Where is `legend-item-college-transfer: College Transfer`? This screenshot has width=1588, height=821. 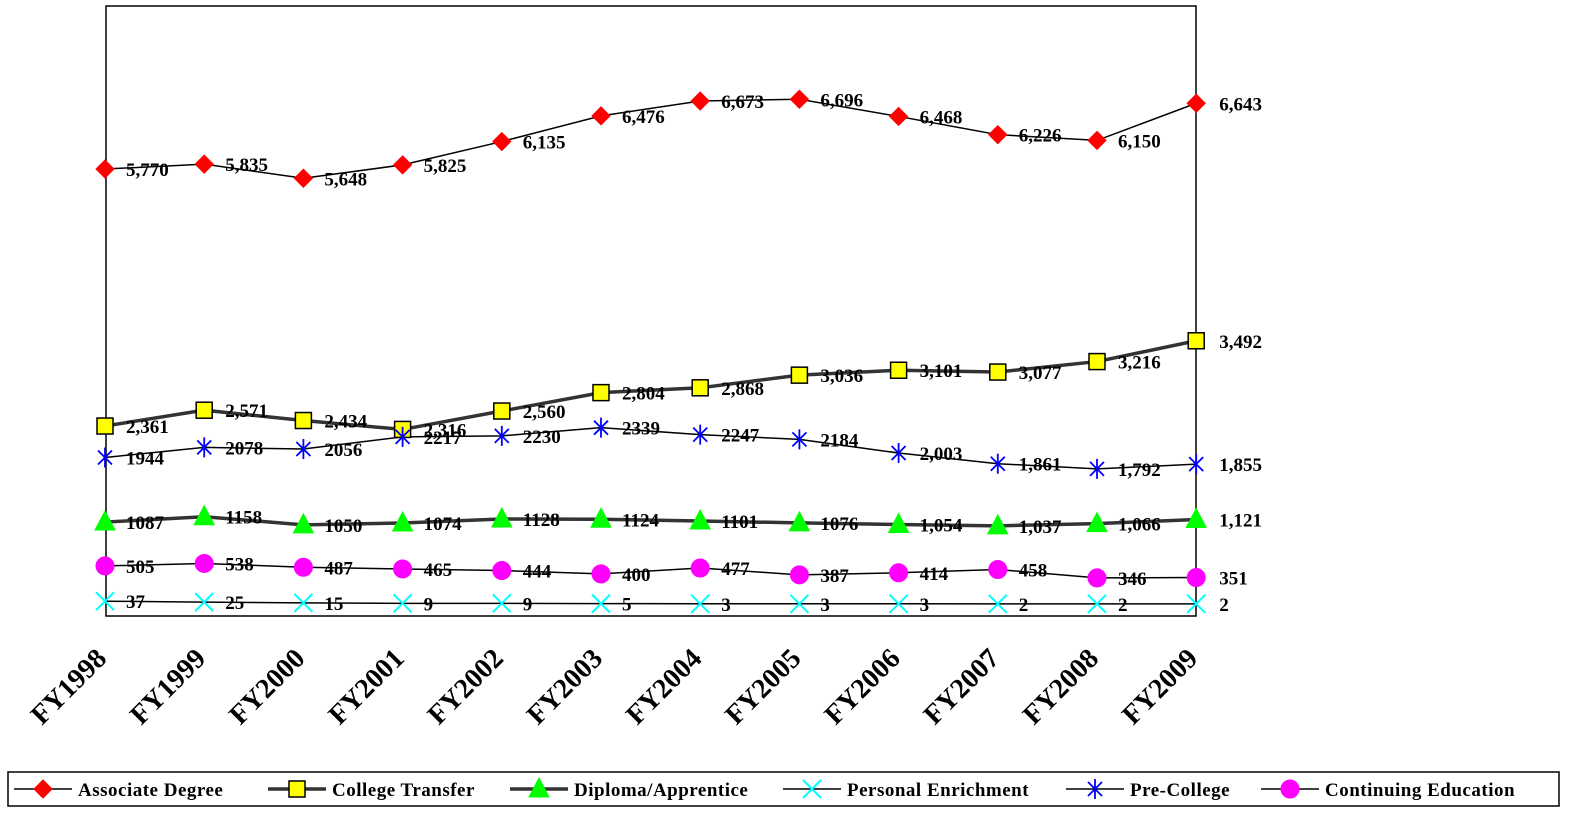 legend-item-college-transfer: College Transfer is located at coordinates (371, 790).